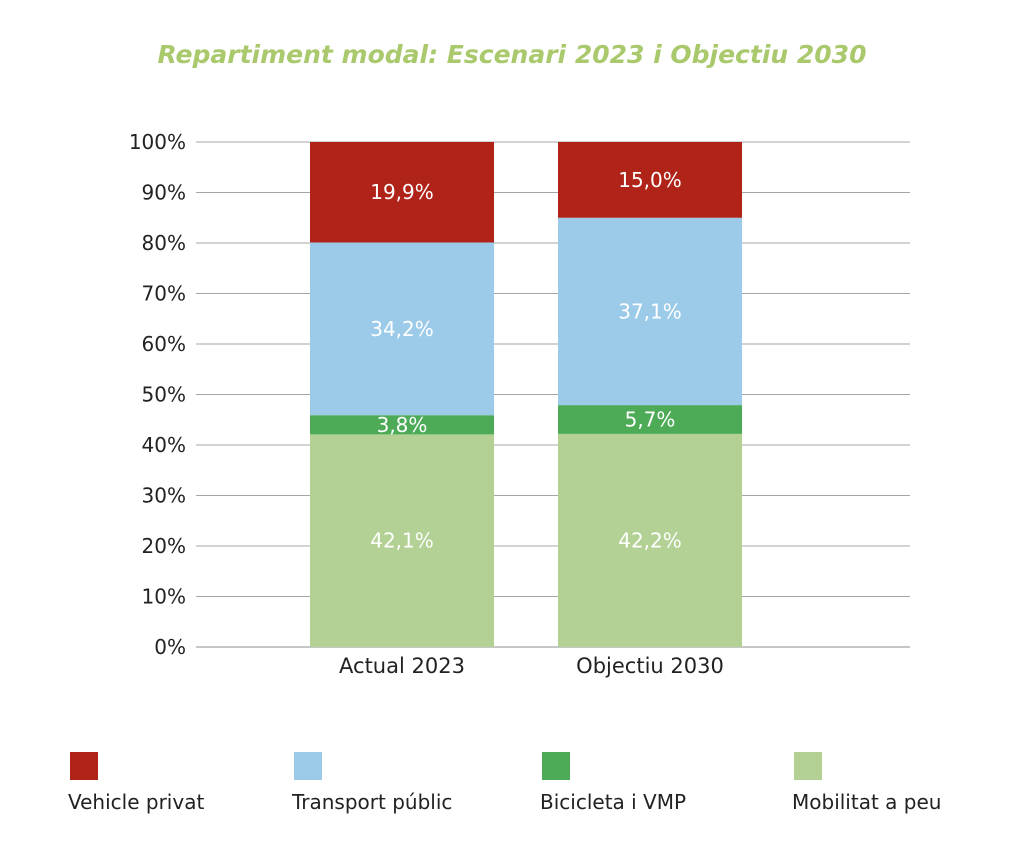 This screenshot has height=860, width=1024. I want to click on data-label: 37,1%, so click(650, 311).